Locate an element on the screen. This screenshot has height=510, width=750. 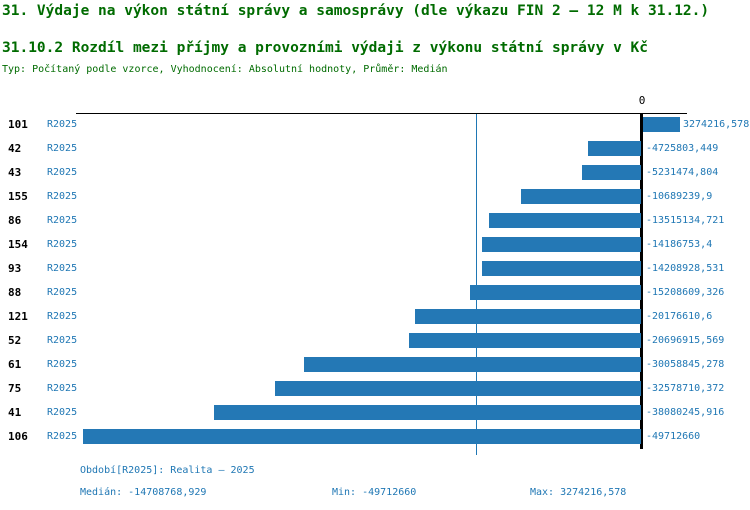
row-value-label: -20696915,569 is located at coordinates (685, 340).